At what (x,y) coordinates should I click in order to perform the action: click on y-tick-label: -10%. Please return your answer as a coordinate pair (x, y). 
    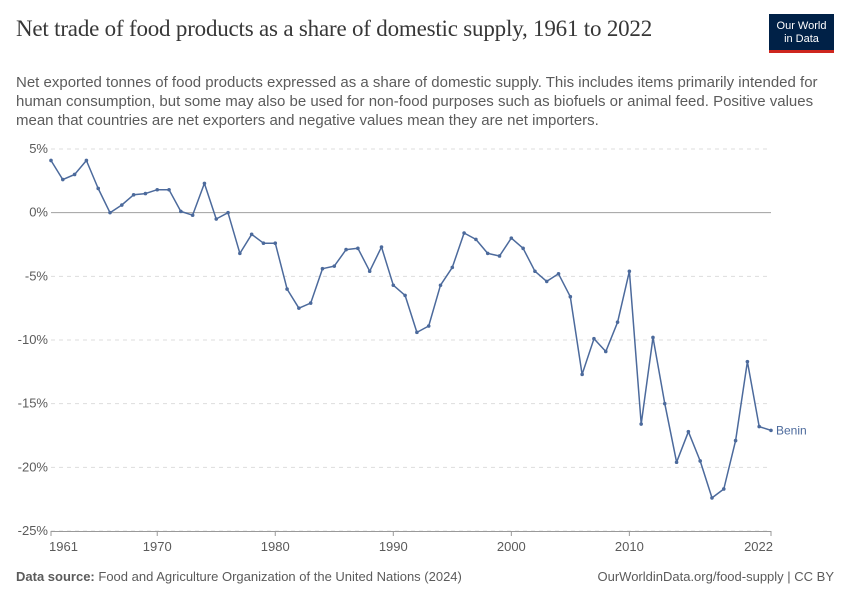
    Looking at the image, I should click on (33, 339).